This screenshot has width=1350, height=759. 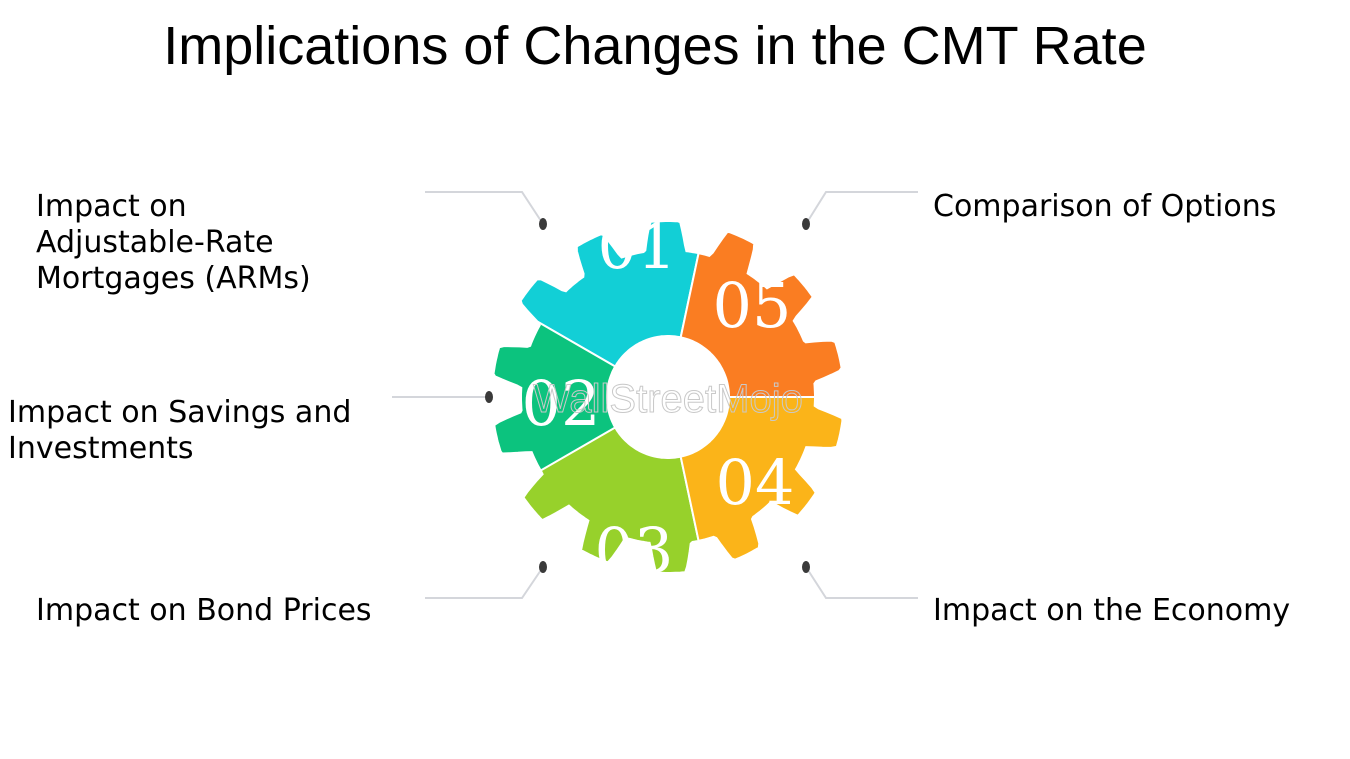 I want to click on segment-number-03: 03, so click(x=634, y=550).